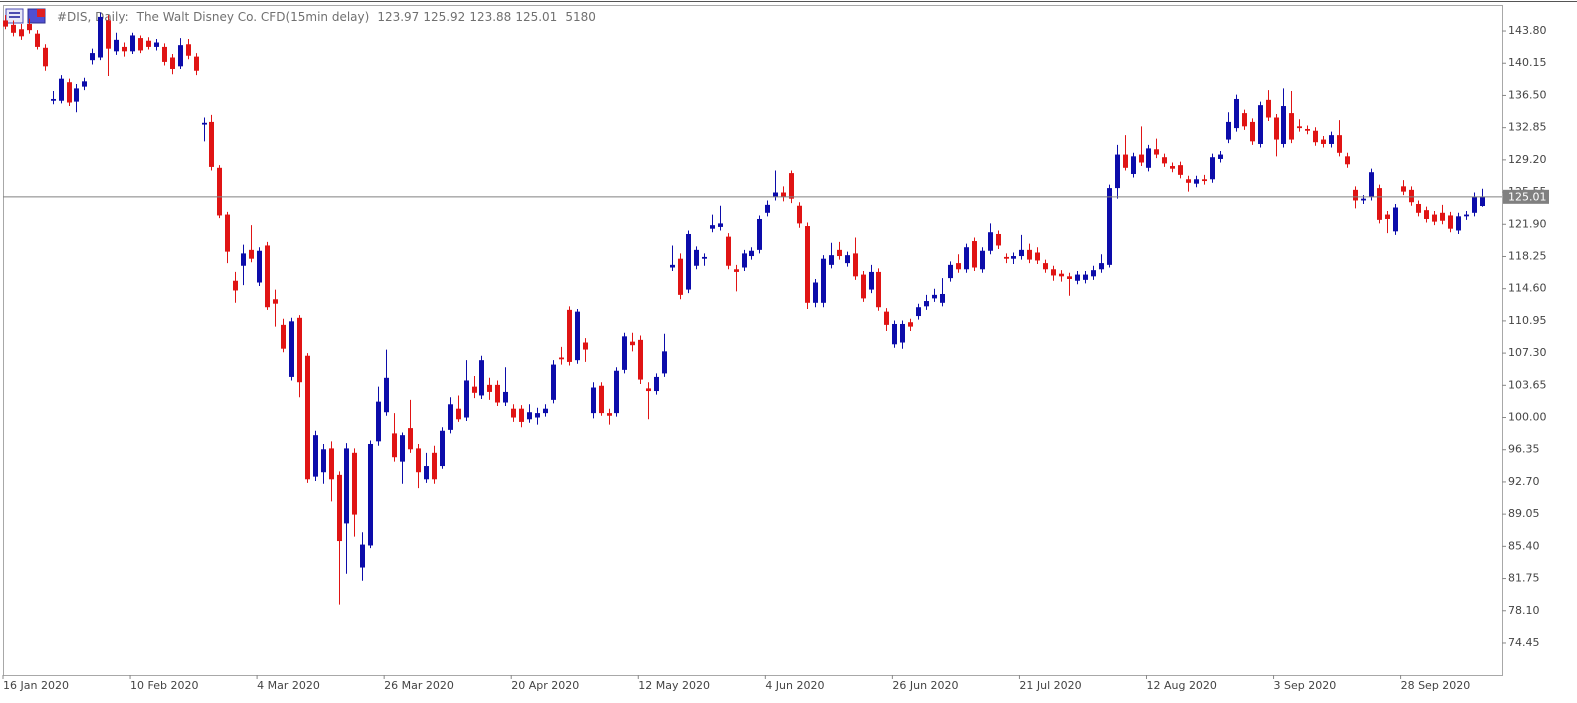 Image resolution: width=1577 pixels, height=703 pixels. I want to click on x-tick-label: 10 Feb 2020, so click(164, 685).